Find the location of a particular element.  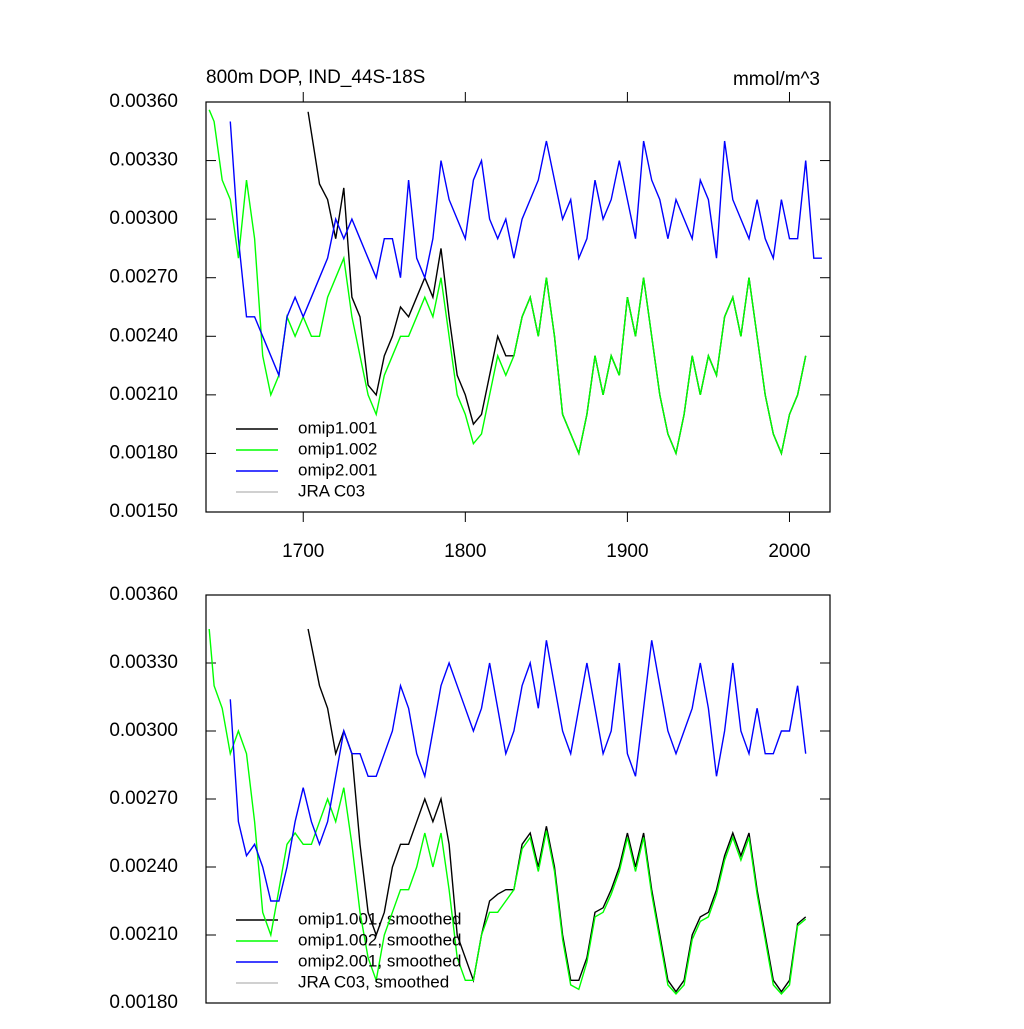

units-label: mmol/m^3 is located at coordinates (776, 79).